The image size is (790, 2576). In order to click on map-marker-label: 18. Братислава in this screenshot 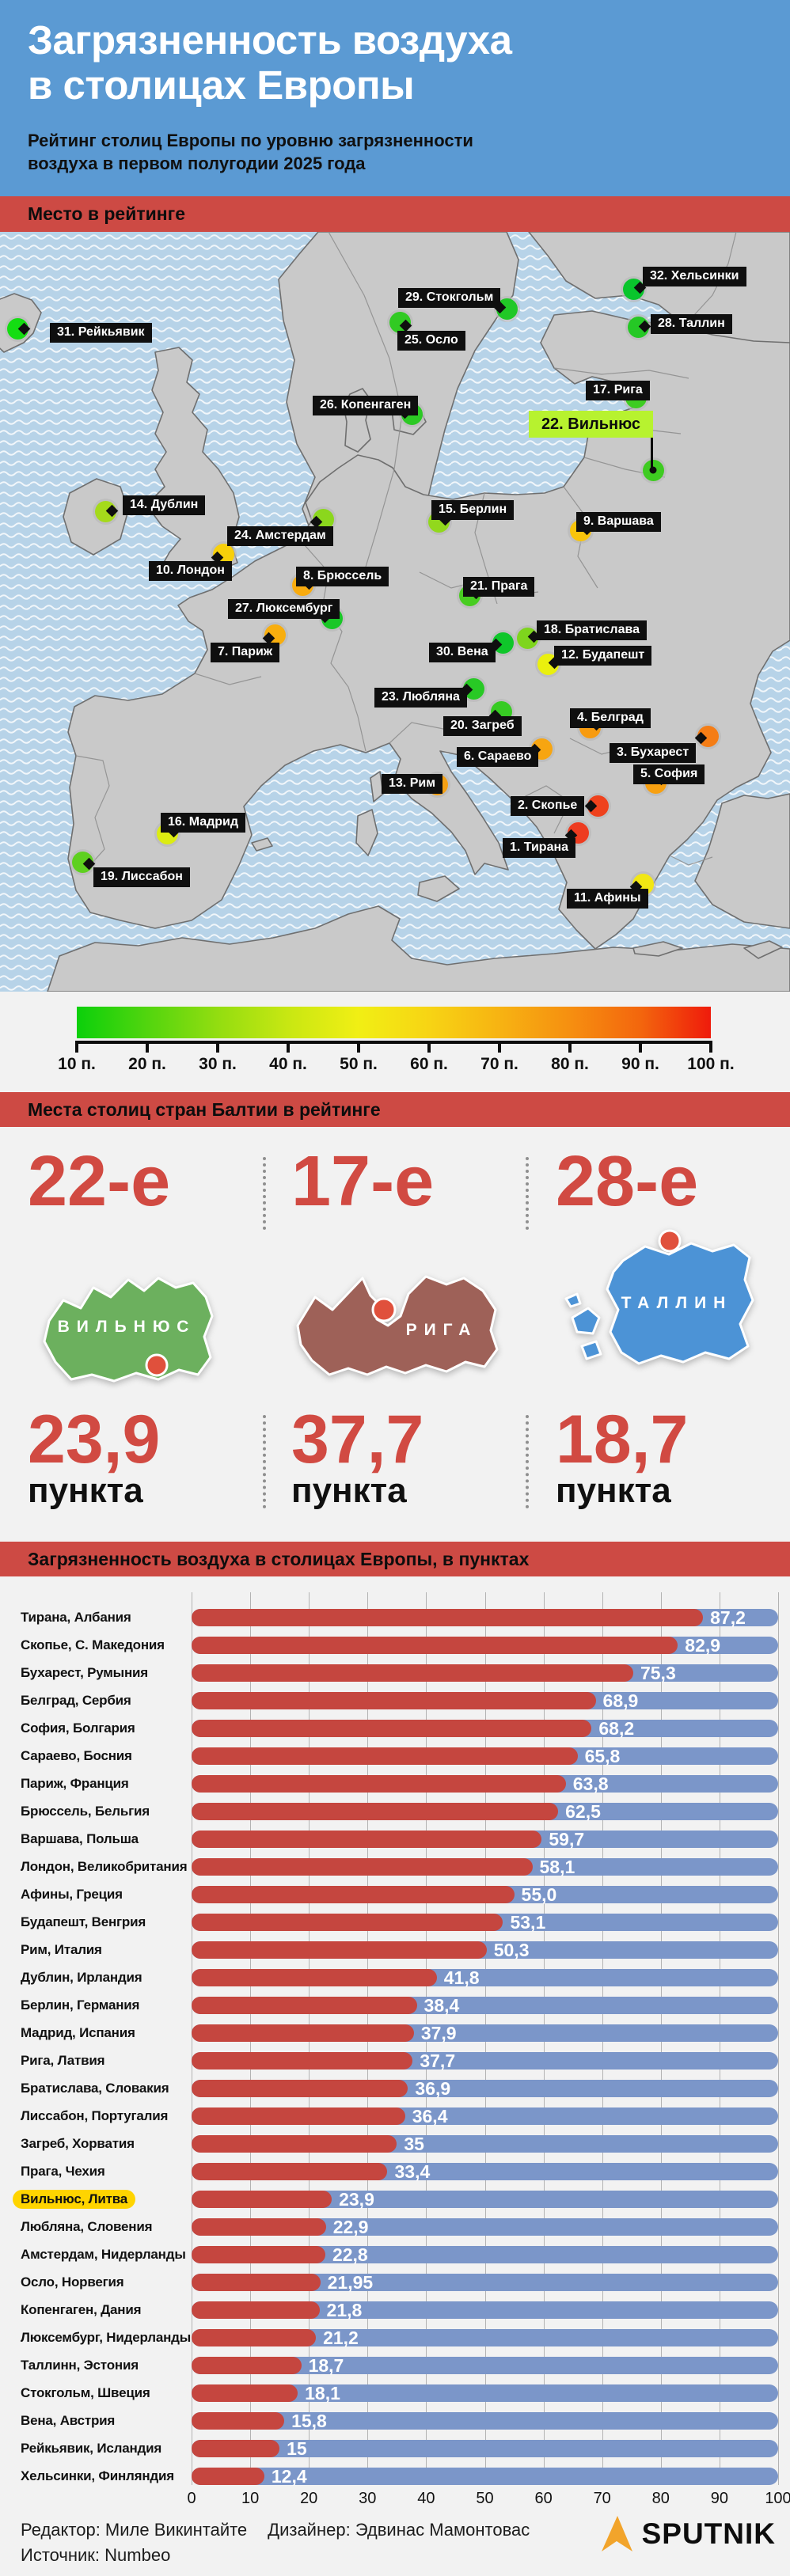, I will do `click(592, 630)`.